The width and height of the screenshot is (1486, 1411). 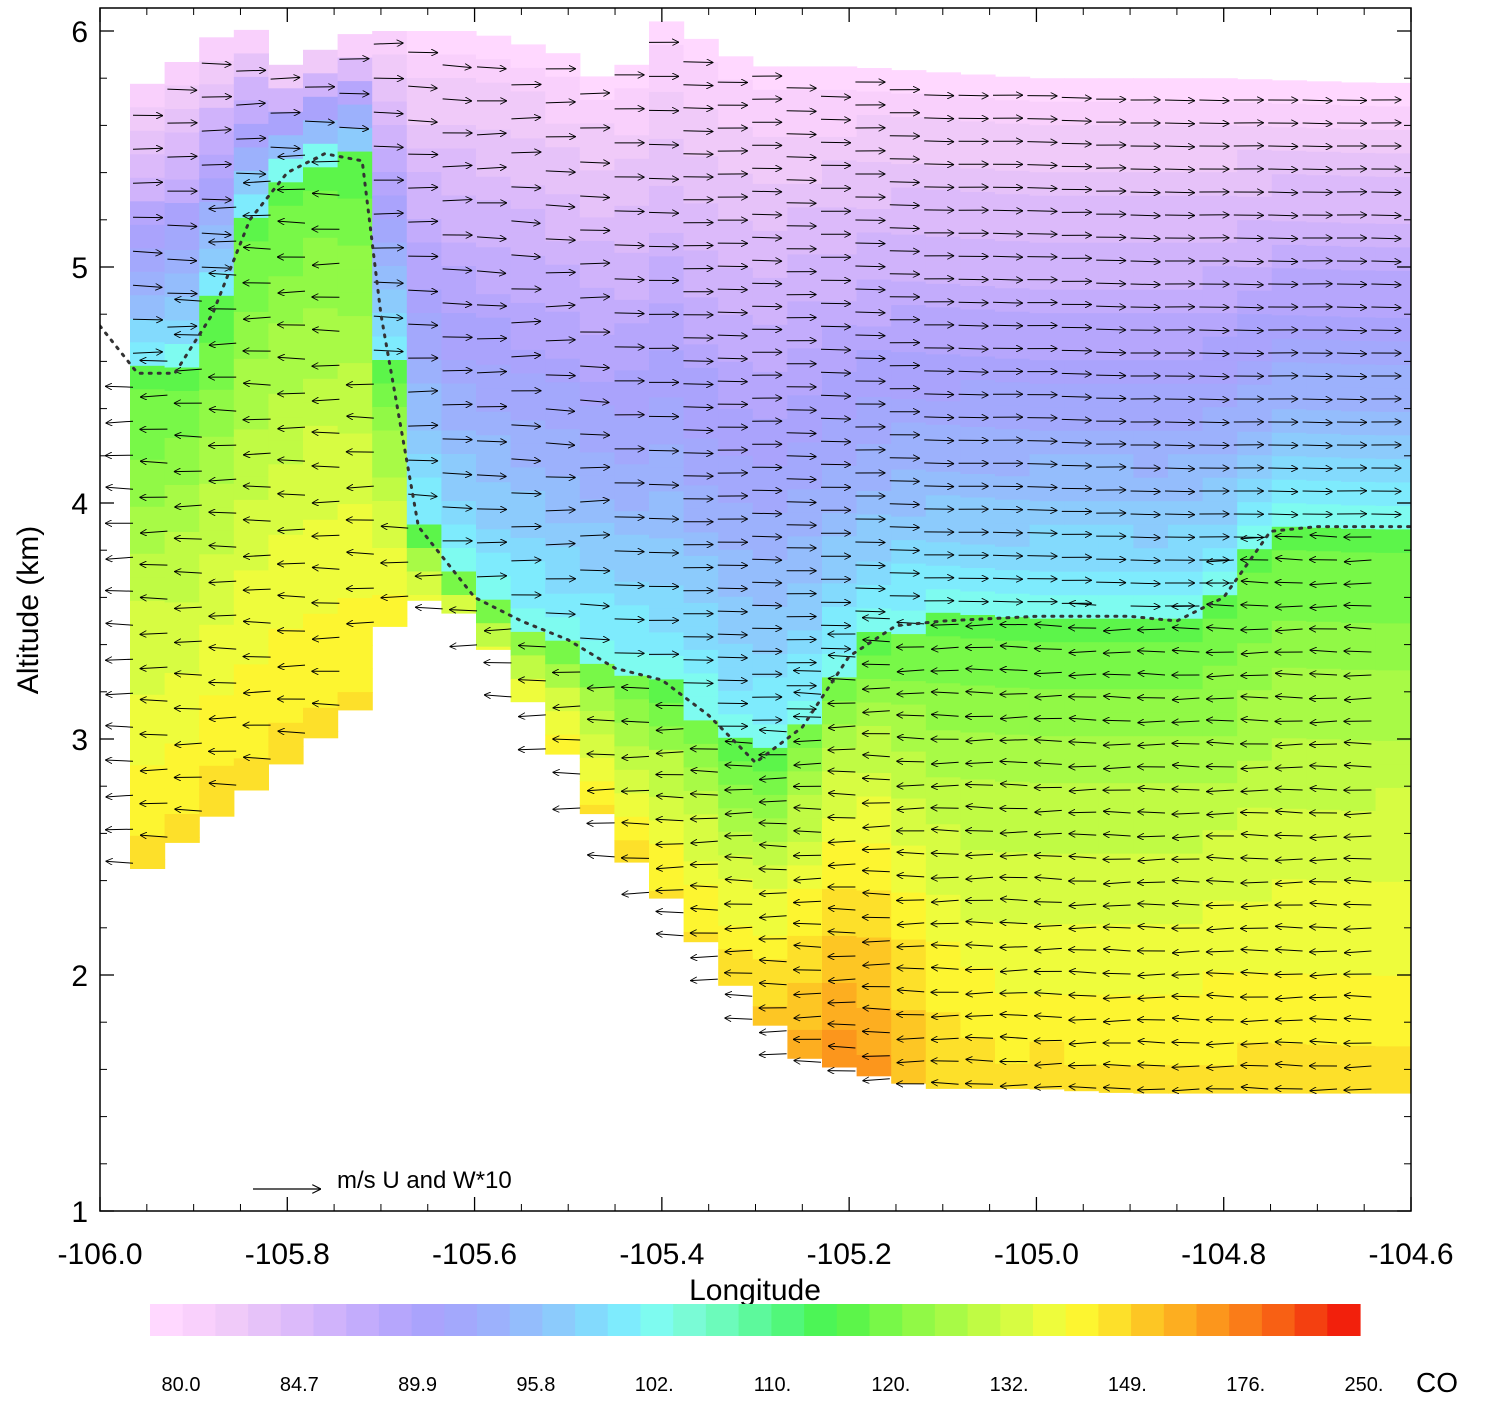 What do you see at coordinates (424, 1180) in the screenshot?
I see `reference-vector-label: m/s U and W*10` at bounding box center [424, 1180].